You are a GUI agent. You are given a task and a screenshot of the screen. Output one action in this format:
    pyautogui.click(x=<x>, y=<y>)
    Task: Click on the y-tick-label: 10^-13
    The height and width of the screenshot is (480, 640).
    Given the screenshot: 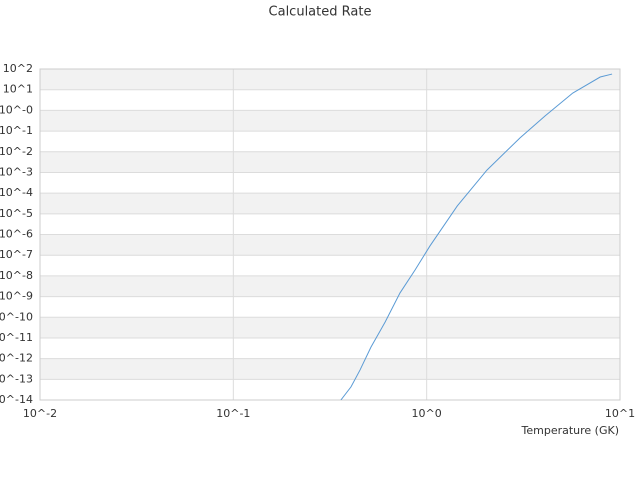 What is the action you would take?
    pyautogui.click(x=16, y=378)
    